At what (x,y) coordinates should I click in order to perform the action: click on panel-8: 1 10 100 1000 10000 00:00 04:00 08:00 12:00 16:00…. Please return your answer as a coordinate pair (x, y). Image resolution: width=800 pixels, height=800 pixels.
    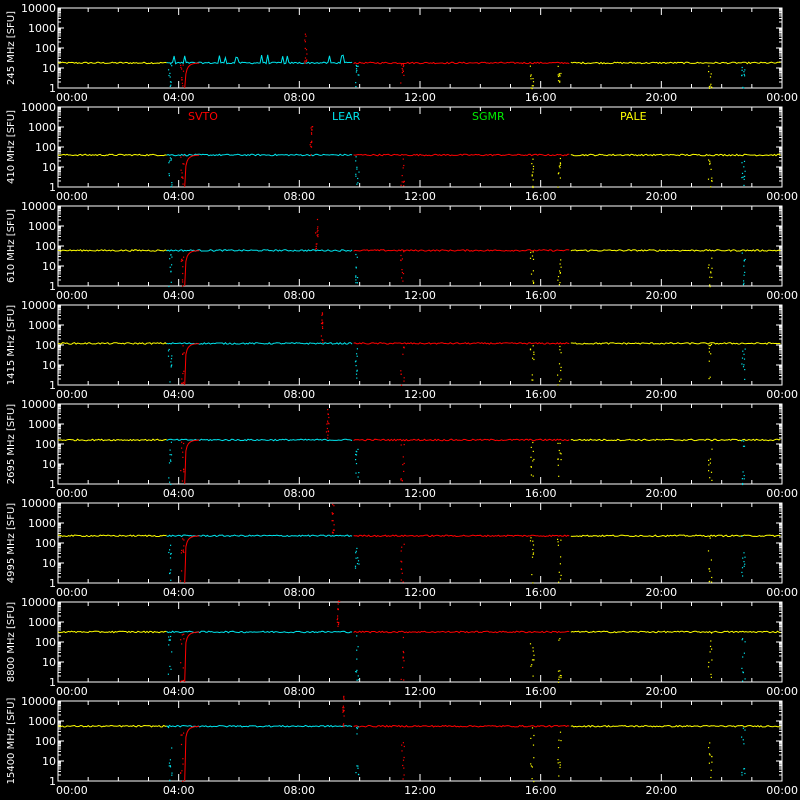
    Looking at the image, I should click on (402, 746).